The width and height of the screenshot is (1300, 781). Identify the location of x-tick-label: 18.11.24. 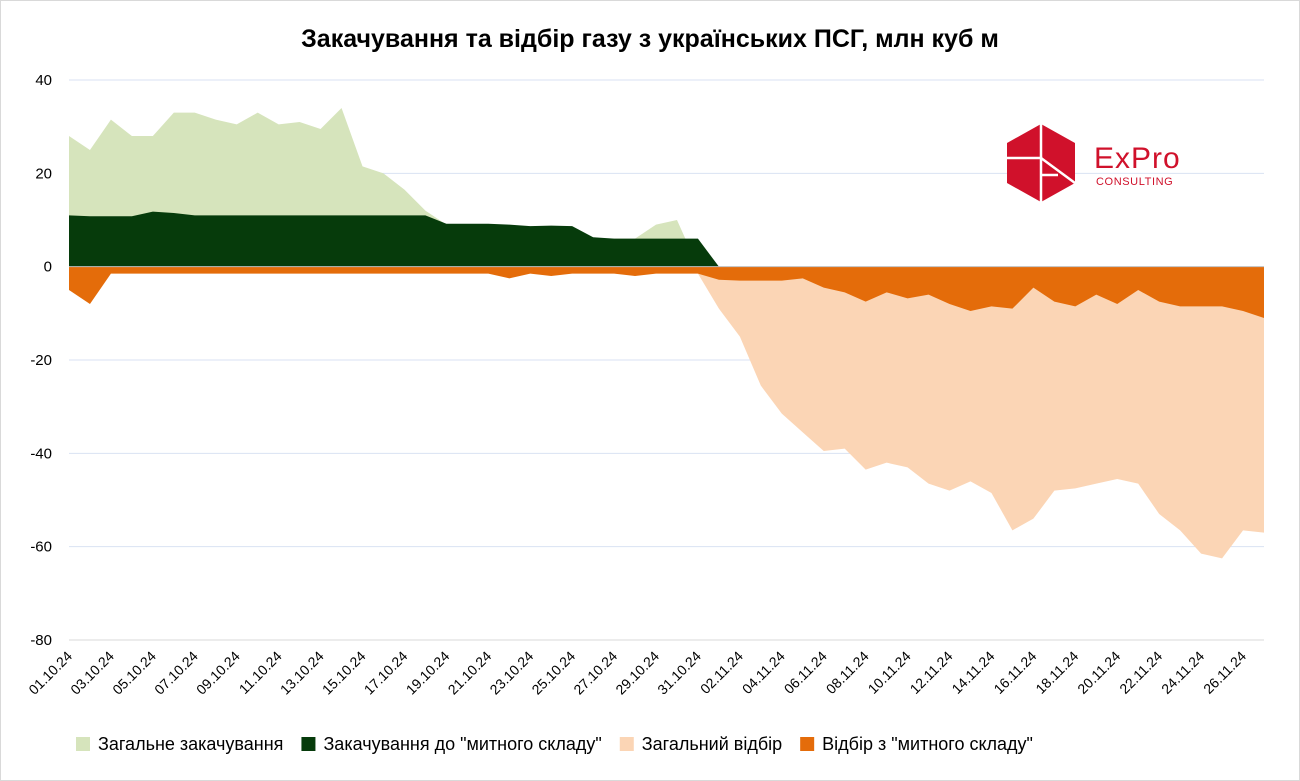
(1056, 672).